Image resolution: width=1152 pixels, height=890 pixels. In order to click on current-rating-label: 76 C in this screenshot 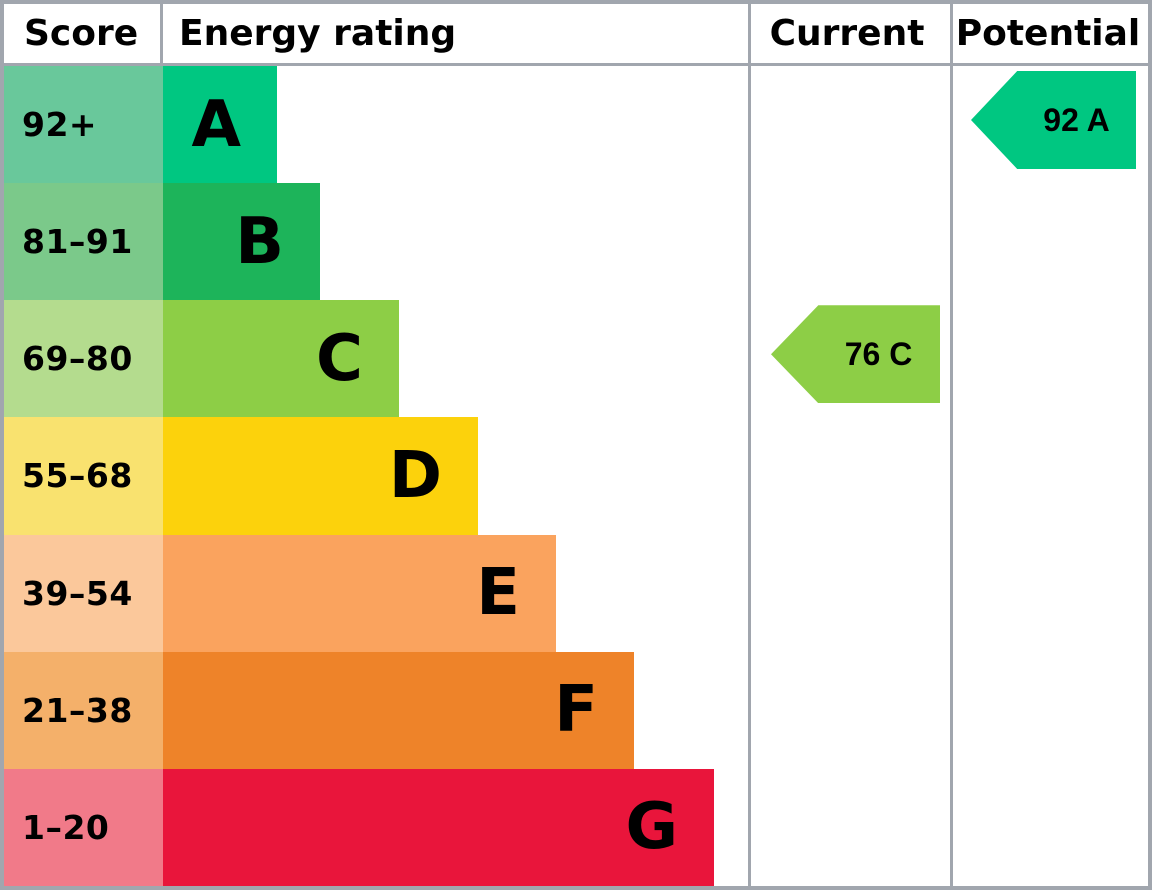, I will do `click(878, 353)`.